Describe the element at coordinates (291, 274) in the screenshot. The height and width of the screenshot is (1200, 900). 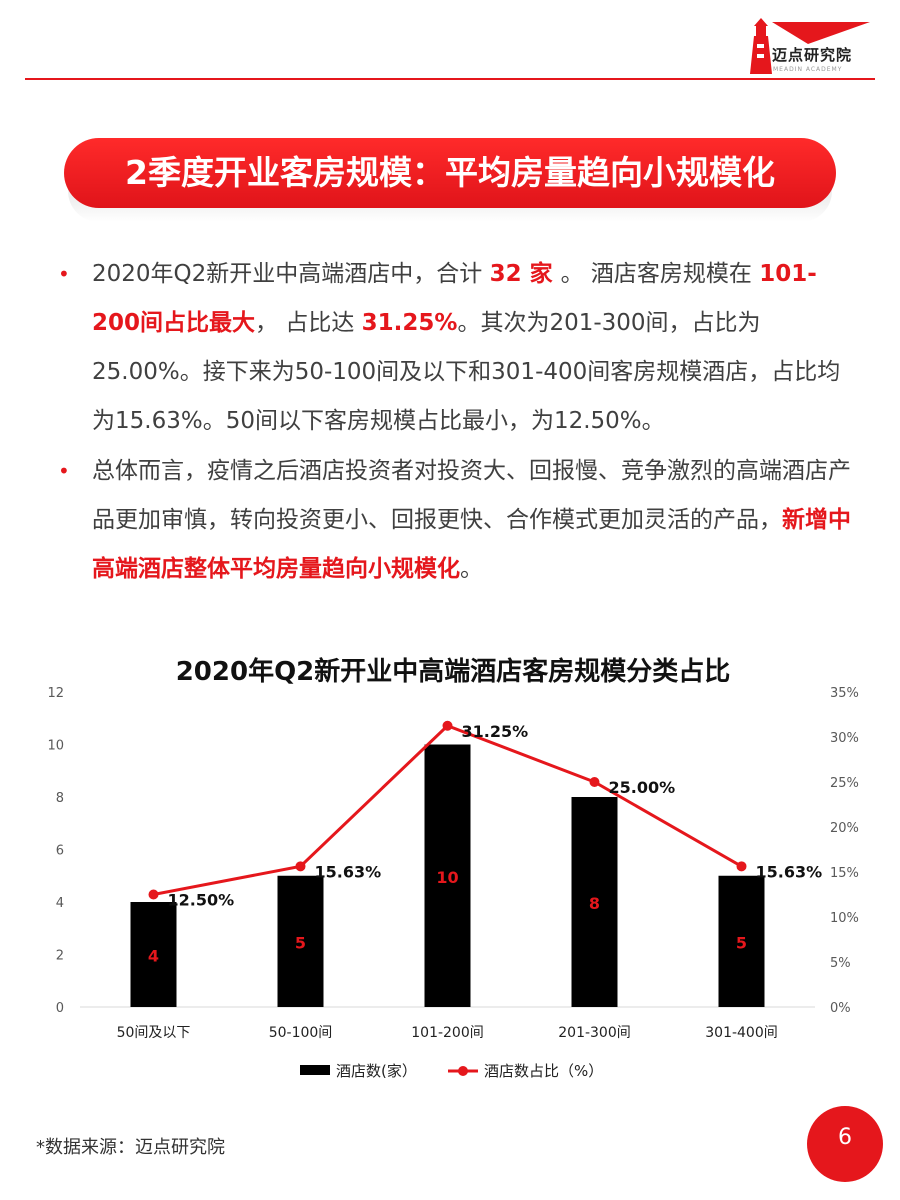
I see `text-segment: 2020年Q2新开业中高端酒店中，合计` at that location.